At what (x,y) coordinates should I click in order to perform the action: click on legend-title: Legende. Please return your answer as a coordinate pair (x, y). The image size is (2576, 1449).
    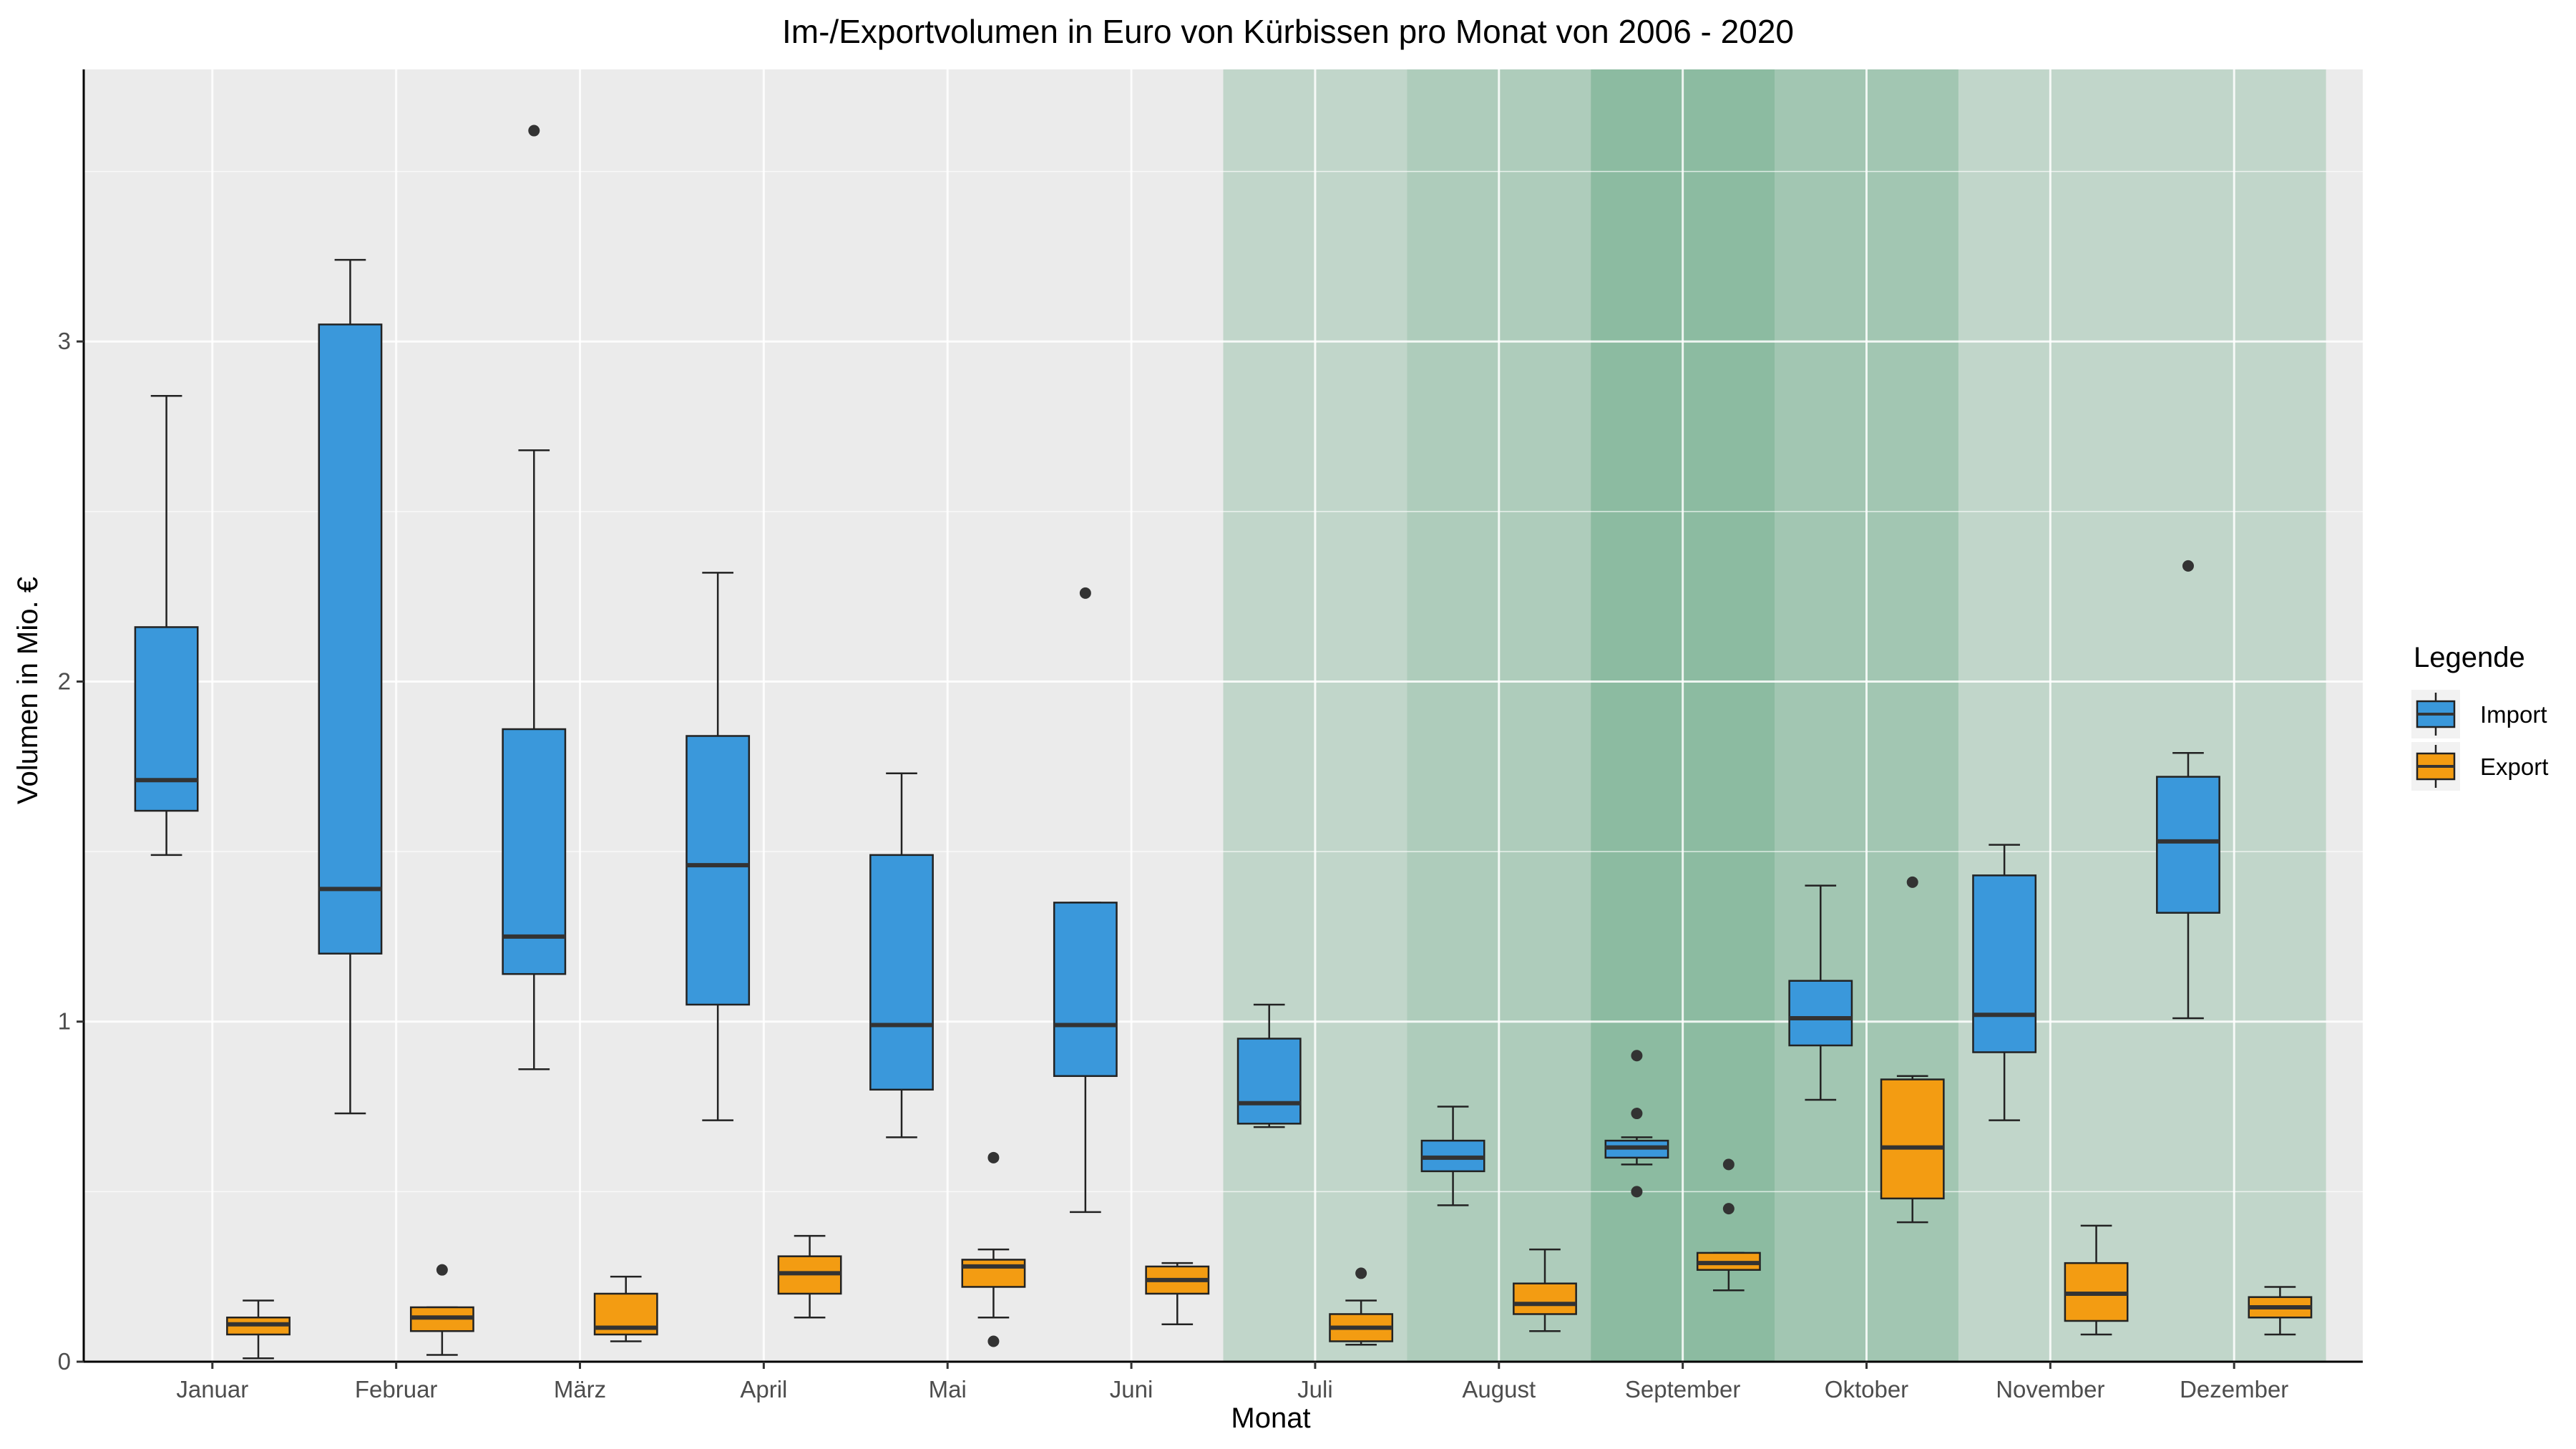
    Looking at the image, I should click on (2469, 657).